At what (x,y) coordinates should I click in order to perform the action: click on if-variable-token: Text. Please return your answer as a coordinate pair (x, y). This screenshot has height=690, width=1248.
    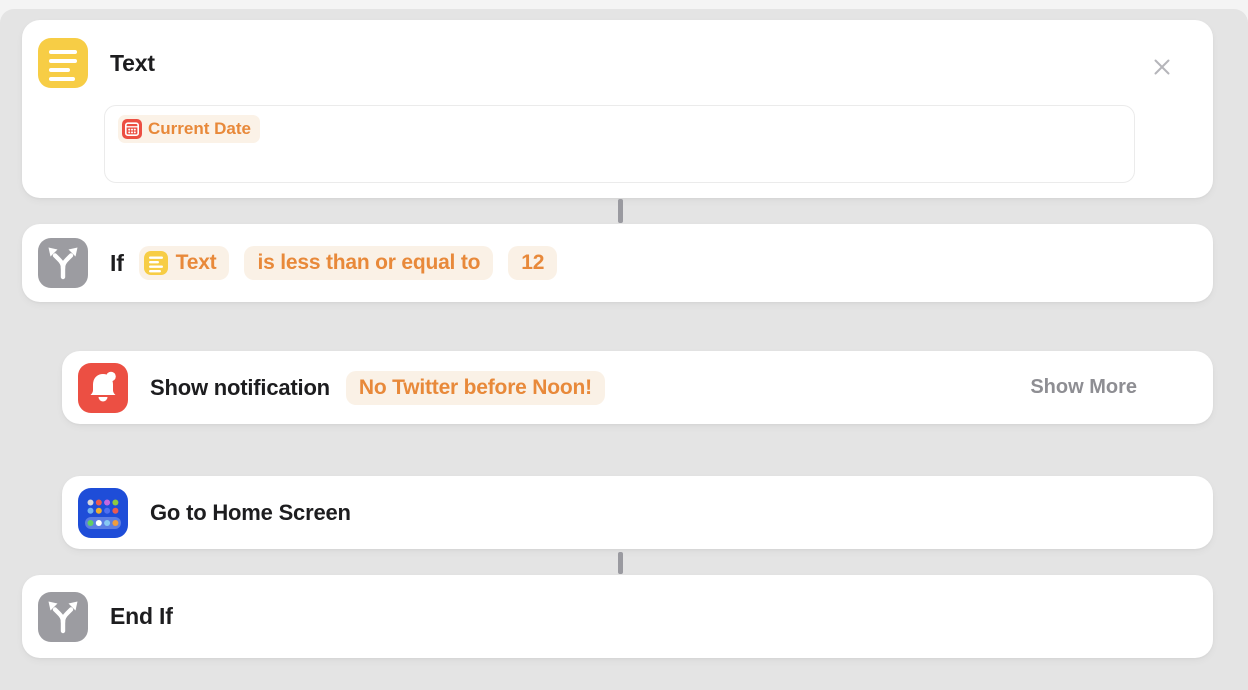
    Looking at the image, I should click on (184, 263).